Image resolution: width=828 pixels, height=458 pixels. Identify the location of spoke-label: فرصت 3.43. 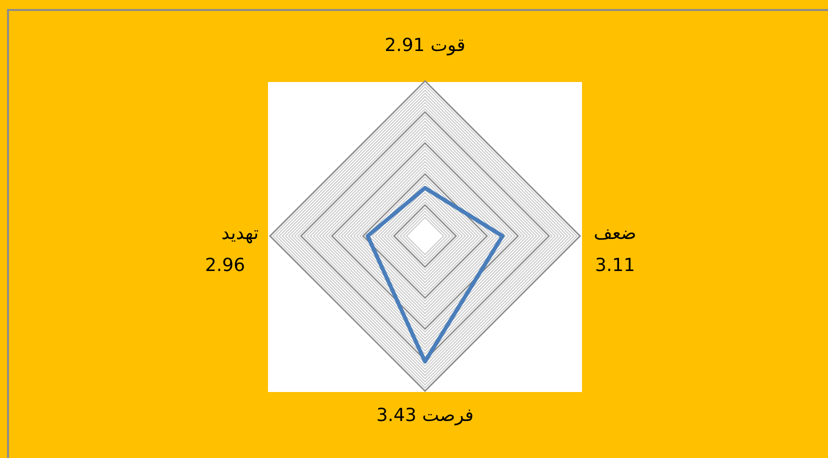
(425, 415).